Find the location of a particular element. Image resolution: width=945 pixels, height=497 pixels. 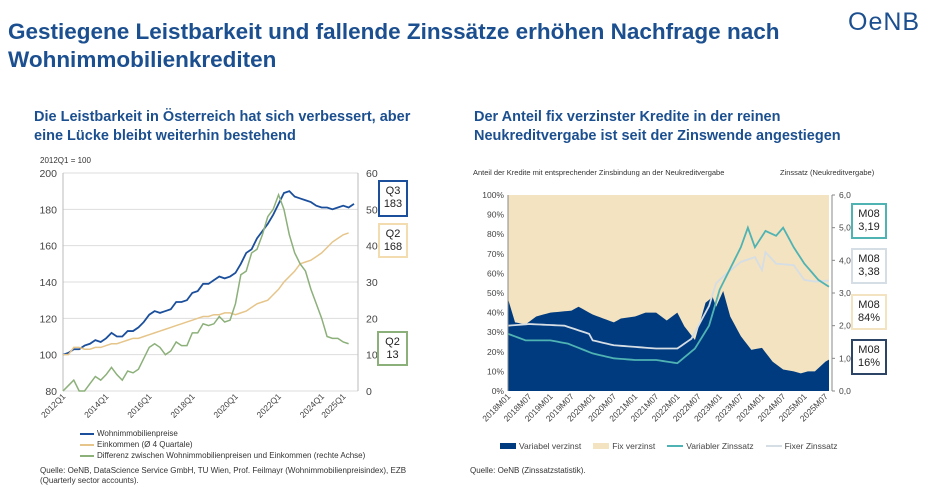

legend-item-var-rate: Variabler Zinssatz is located at coordinates (710, 446).